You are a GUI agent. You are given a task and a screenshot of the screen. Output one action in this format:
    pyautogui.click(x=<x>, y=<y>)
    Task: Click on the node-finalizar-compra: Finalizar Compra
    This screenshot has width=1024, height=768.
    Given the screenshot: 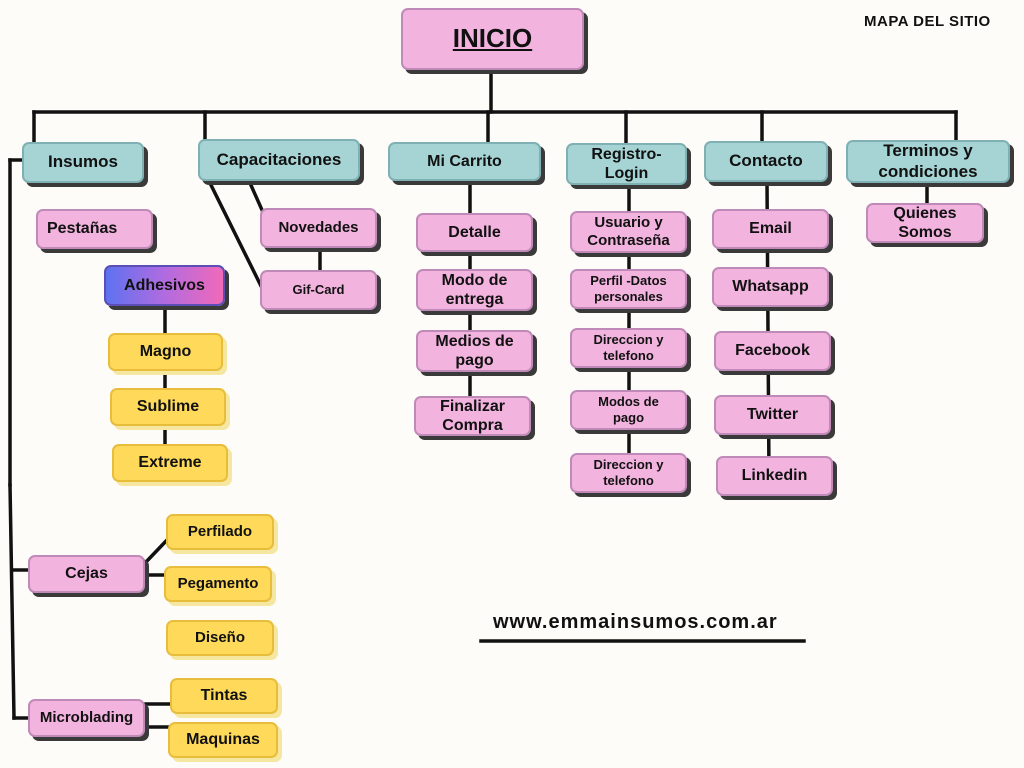 What is the action you would take?
    pyautogui.click(x=472, y=416)
    